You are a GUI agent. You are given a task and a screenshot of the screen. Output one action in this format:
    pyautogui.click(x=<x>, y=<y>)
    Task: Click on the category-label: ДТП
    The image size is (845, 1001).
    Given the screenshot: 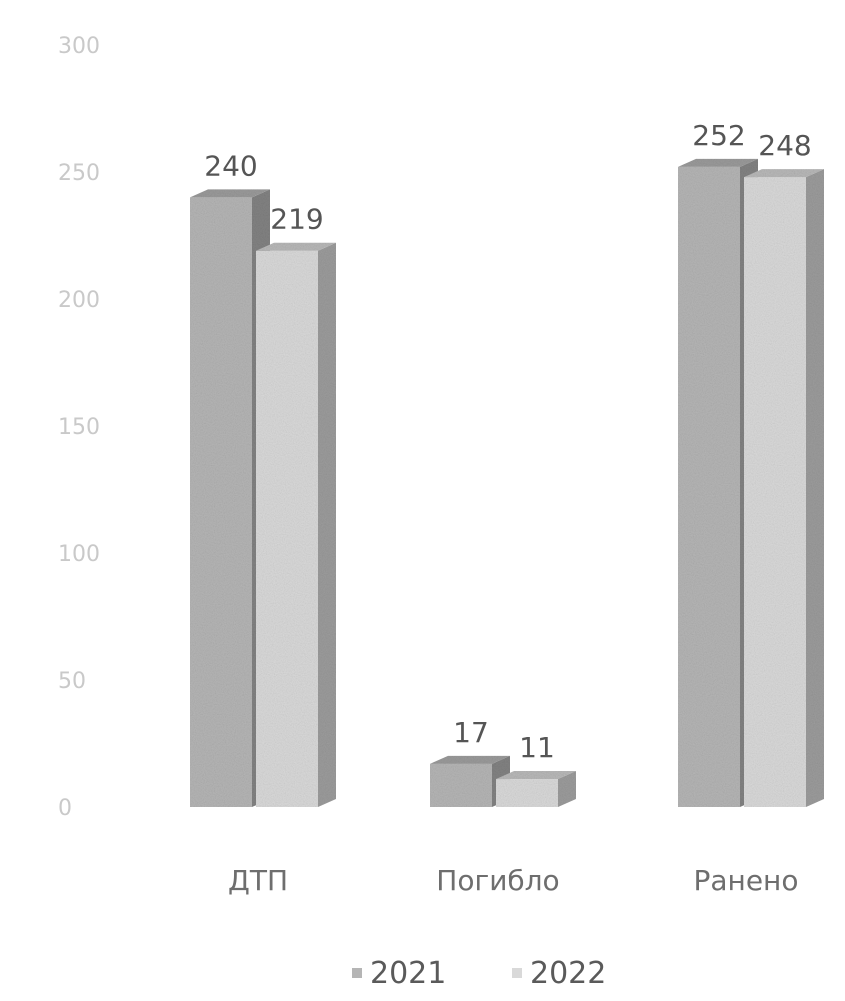 What is the action you would take?
    pyautogui.click(x=258, y=880)
    